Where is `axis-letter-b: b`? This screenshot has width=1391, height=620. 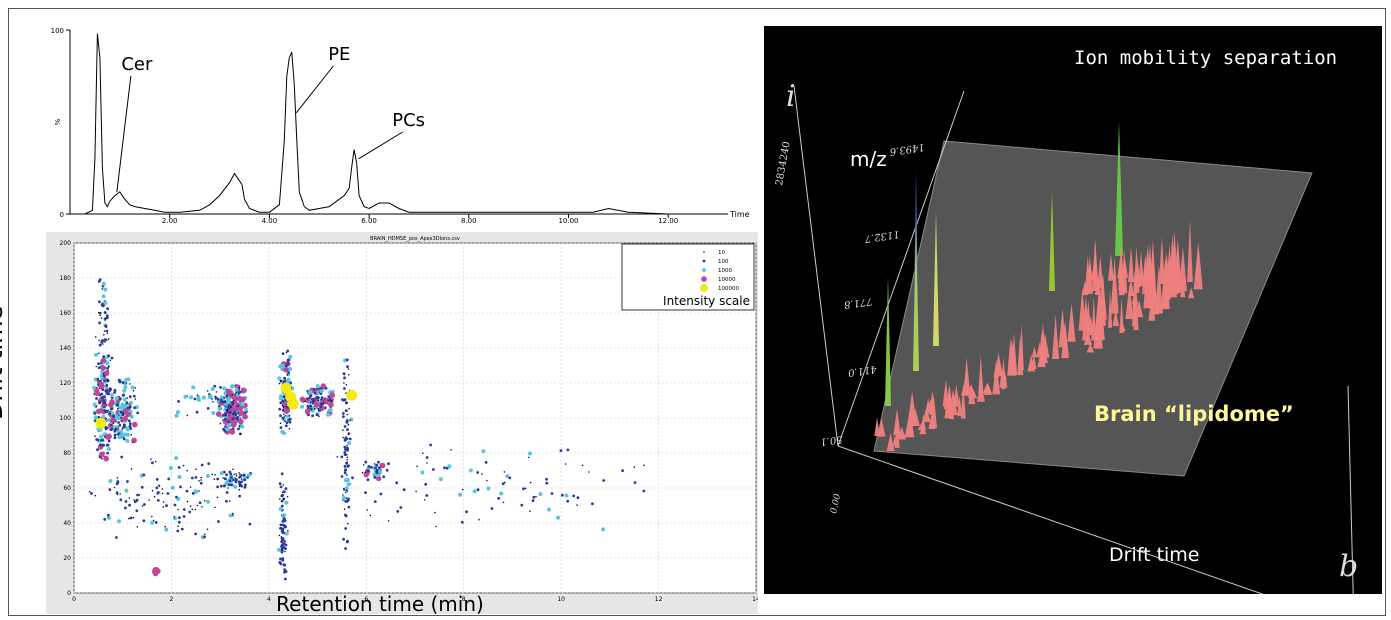 axis-letter-b: b is located at coordinates (1348, 566).